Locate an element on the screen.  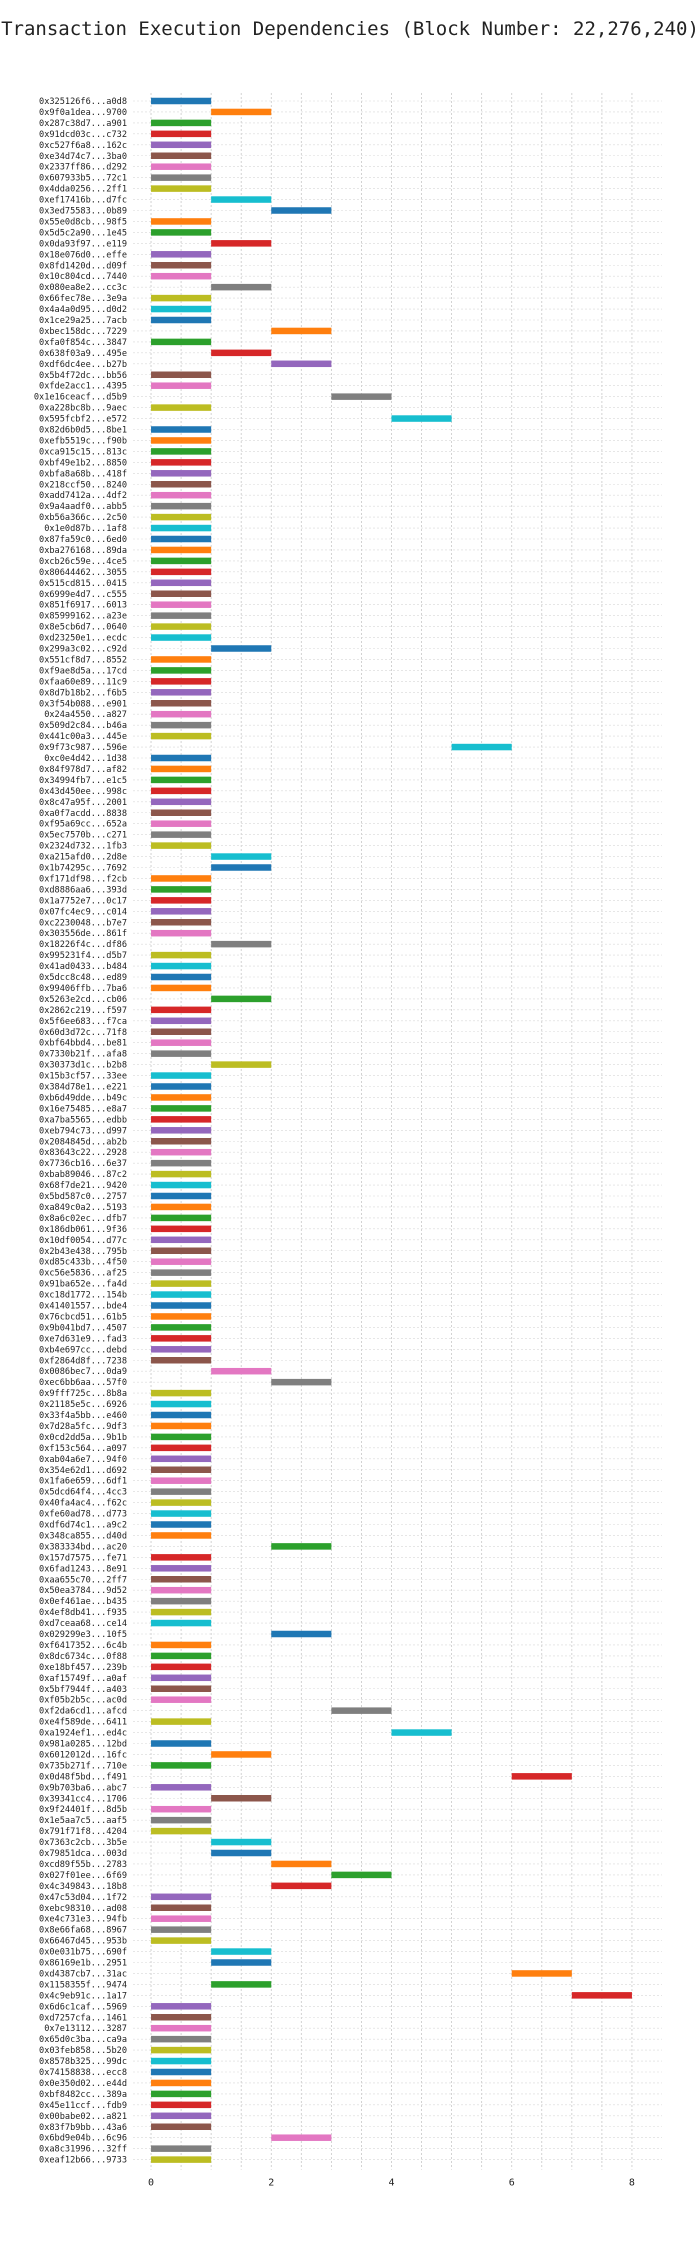
y-tick-label: 0xc2230048...b7e7 is located at coordinates (83, 923).